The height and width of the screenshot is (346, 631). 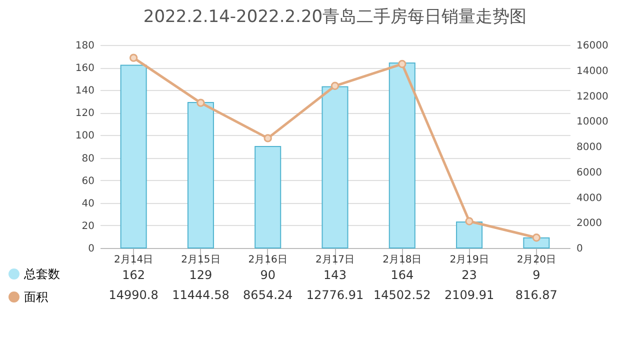 What do you see at coordinates (88, 226) in the screenshot?
I see `y-tick-label: 20` at bounding box center [88, 226].